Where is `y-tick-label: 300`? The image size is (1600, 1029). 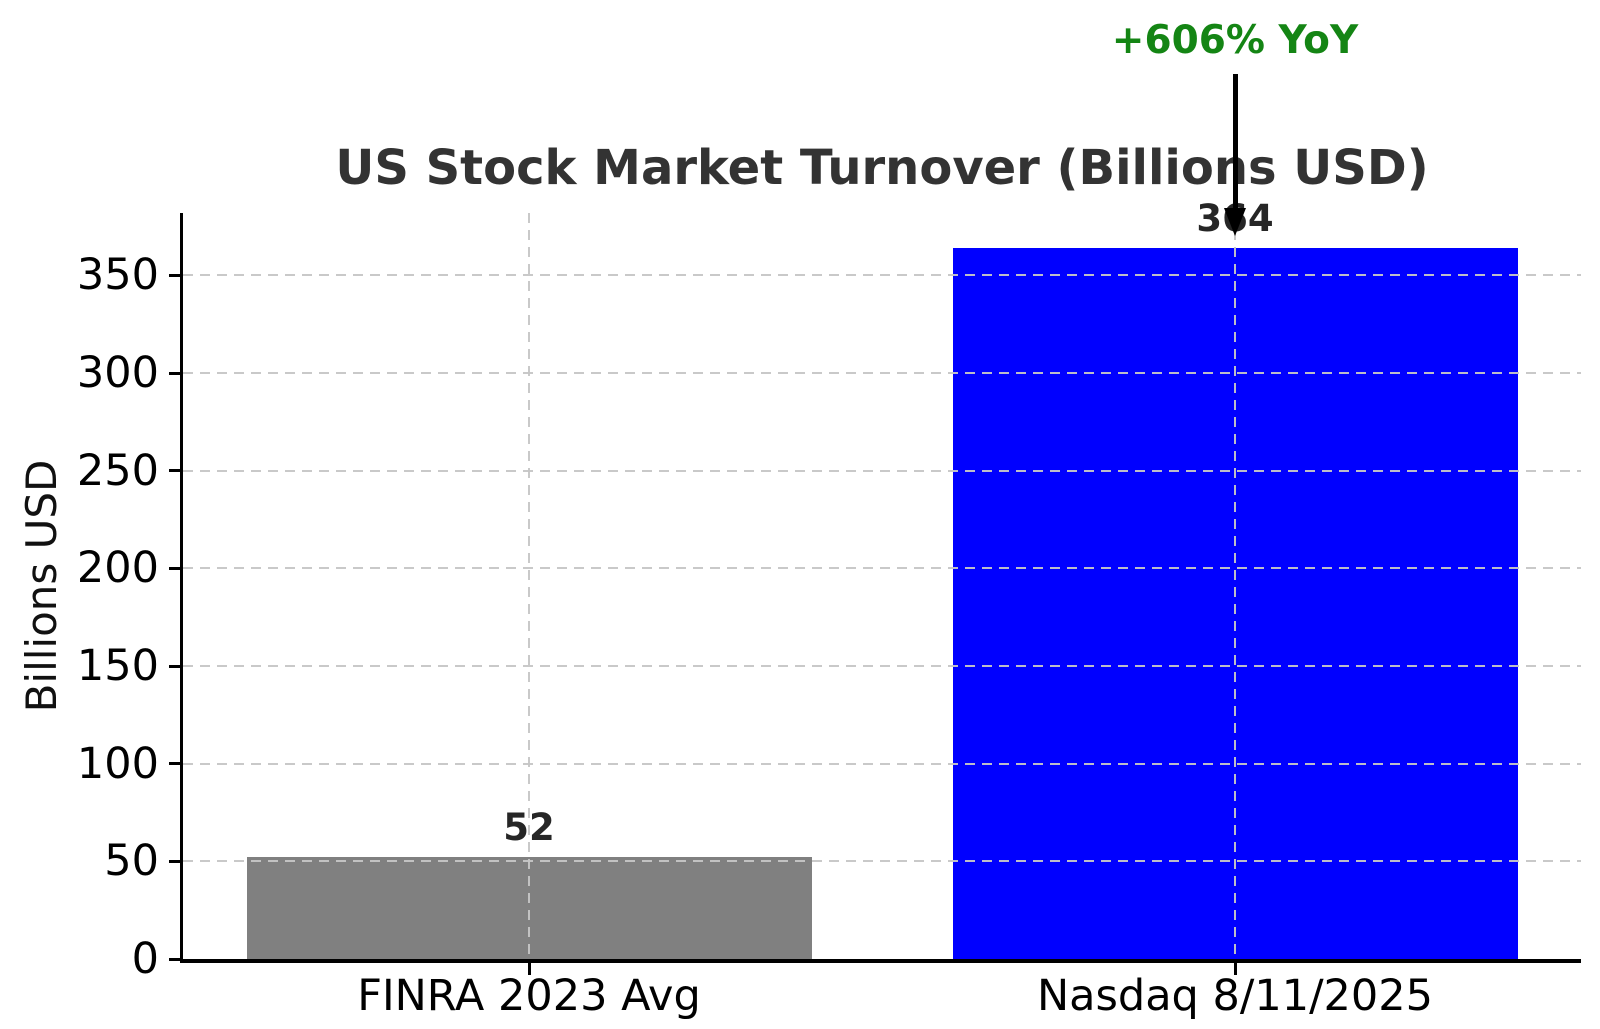
y-tick-label: 300 is located at coordinates (117, 373).